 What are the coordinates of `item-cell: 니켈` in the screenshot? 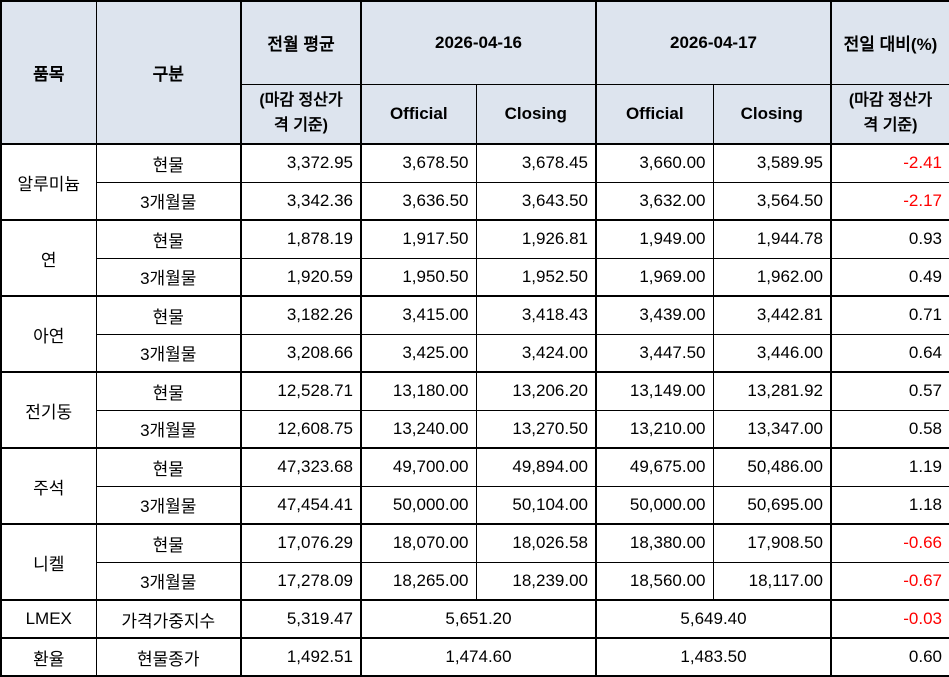 It's located at (48, 562).